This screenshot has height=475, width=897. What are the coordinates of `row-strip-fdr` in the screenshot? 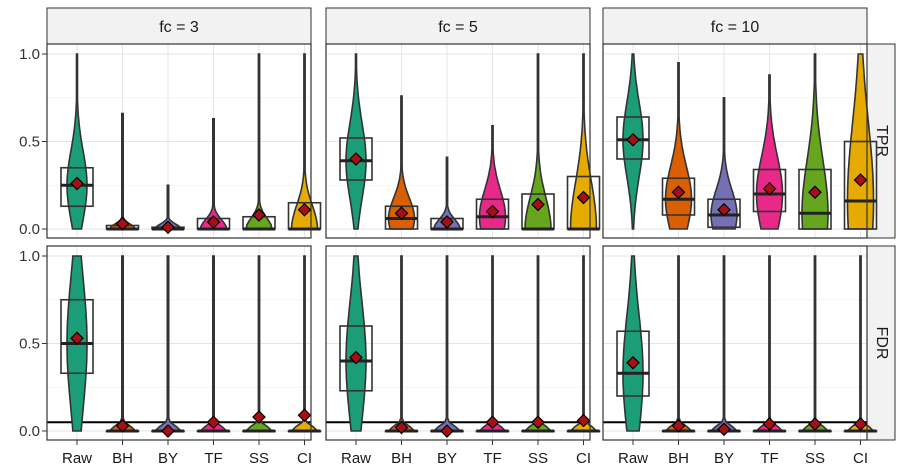 It's located at (881, 343).